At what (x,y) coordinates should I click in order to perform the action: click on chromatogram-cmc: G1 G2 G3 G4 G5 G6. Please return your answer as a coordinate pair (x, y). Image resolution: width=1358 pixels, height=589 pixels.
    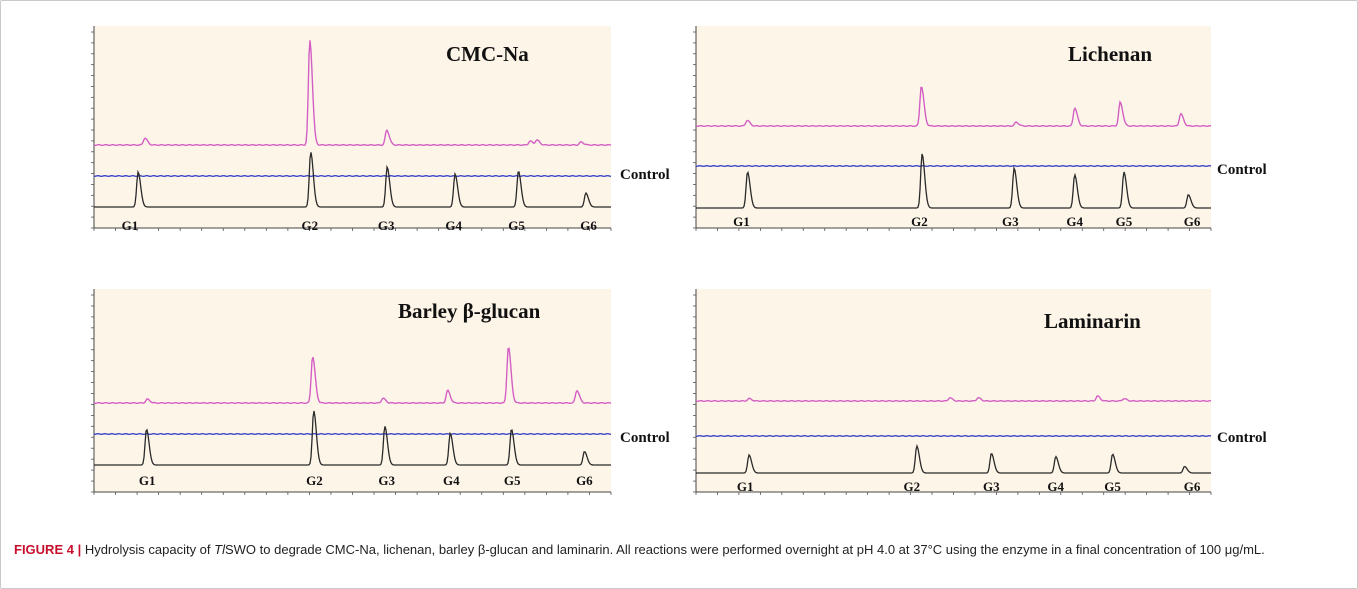
    Looking at the image, I should click on (351, 129).